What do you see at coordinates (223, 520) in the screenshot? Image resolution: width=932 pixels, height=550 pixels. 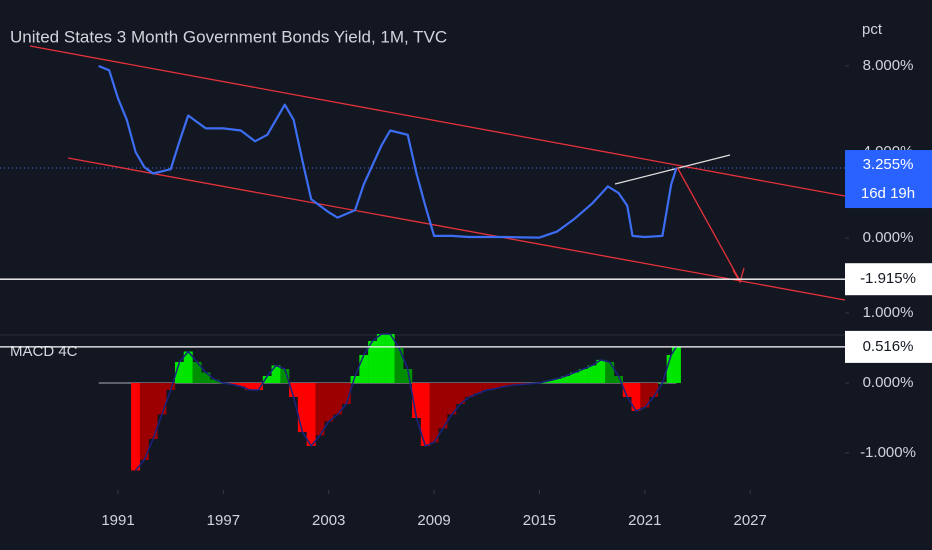 I see `x-tick-label: 1997` at bounding box center [223, 520].